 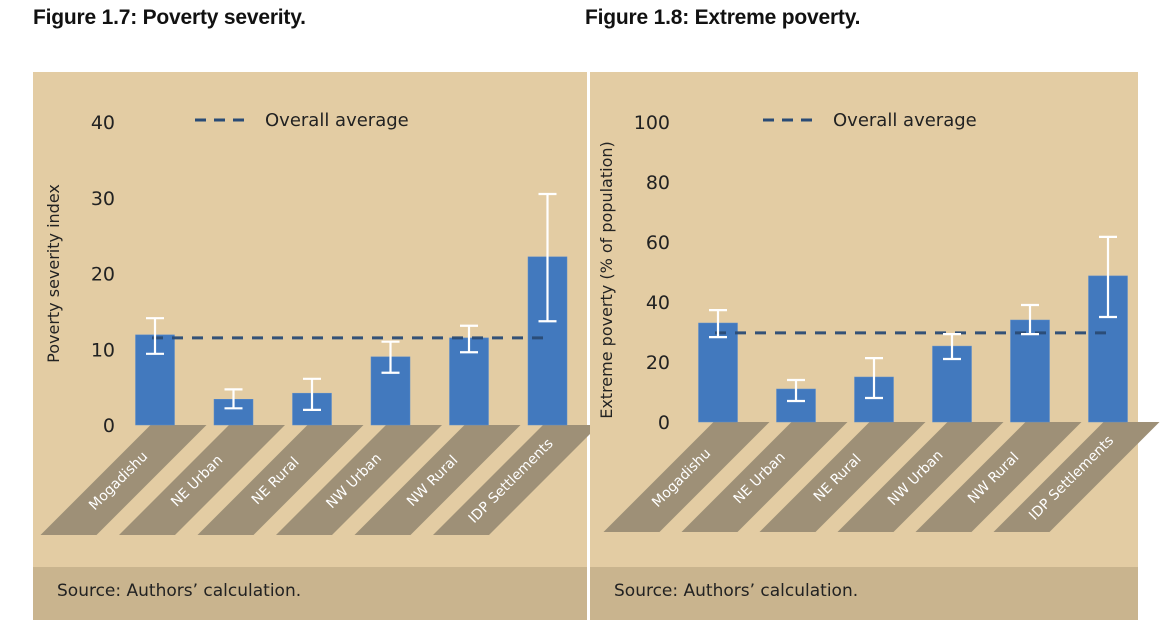 I want to click on y-tick-label: 30, so click(x=103, y=199).